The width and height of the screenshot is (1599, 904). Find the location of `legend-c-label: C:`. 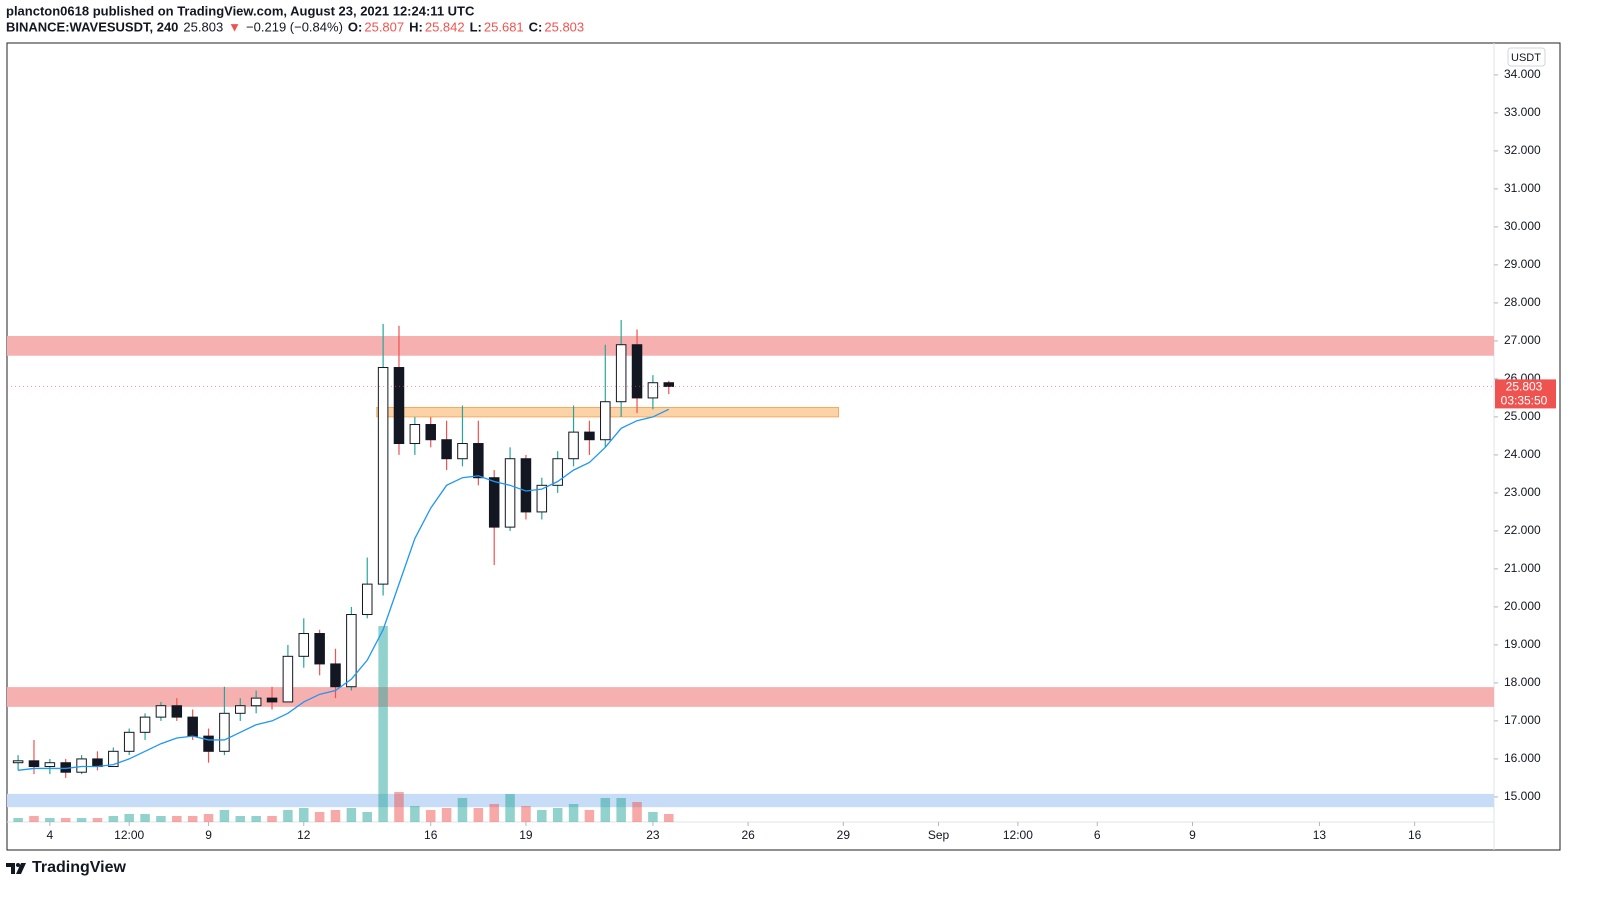

legend-c-label: C: is located at coordinates (536, 26).